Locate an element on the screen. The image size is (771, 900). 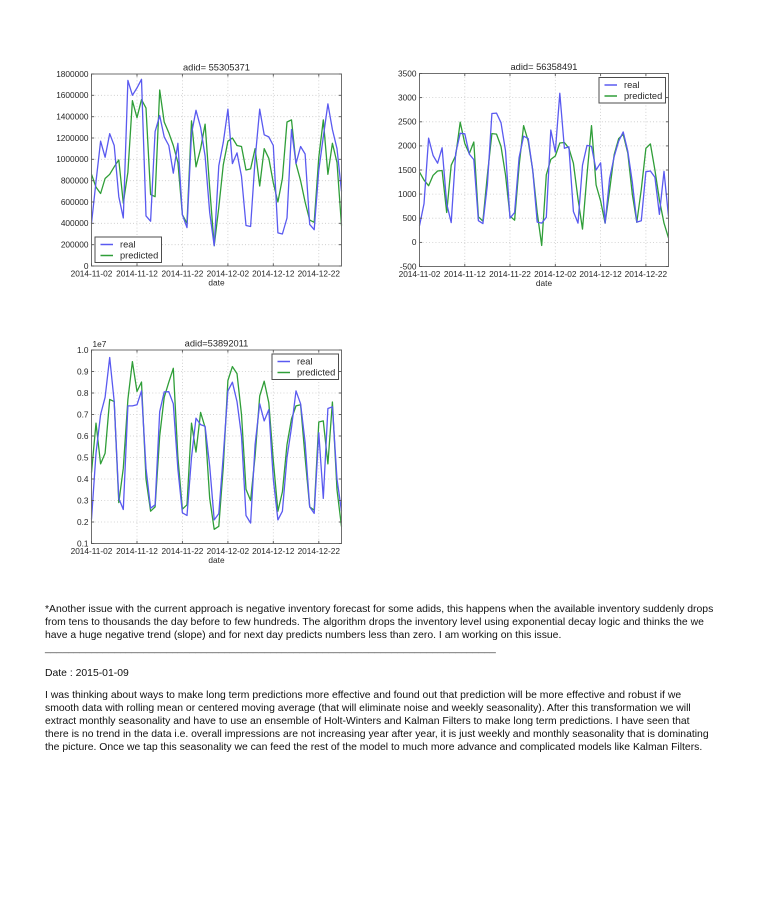
svg-text: 500 is located at coordinates (410, 218).